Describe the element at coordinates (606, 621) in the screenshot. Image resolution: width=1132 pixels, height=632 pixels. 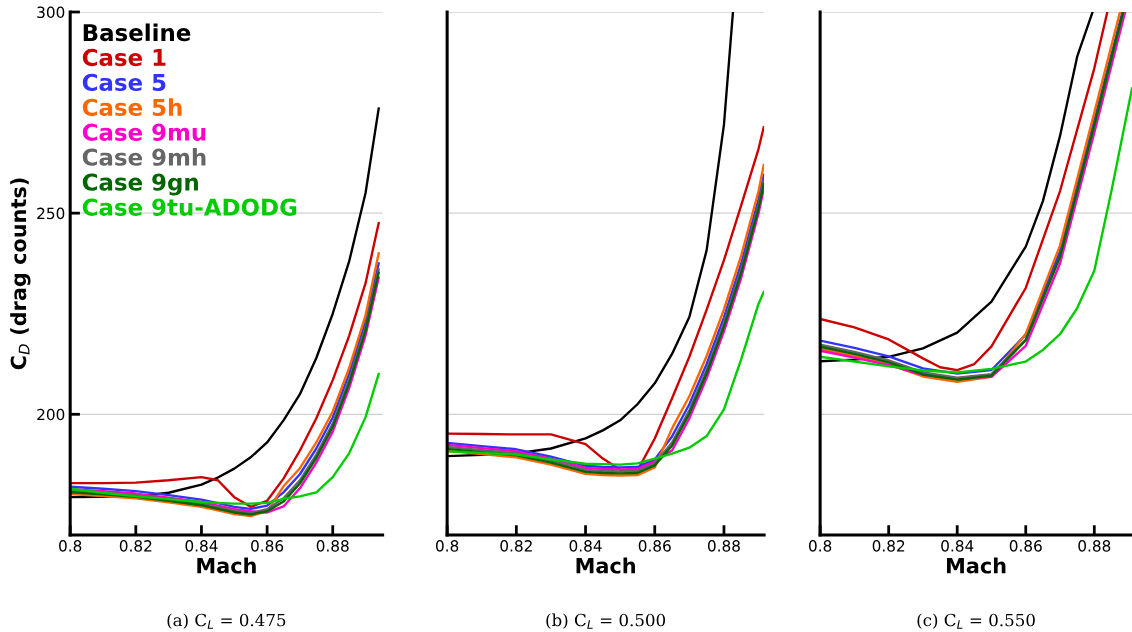
I see `text: (b) C$_{L}$ = 0.500` at that location.